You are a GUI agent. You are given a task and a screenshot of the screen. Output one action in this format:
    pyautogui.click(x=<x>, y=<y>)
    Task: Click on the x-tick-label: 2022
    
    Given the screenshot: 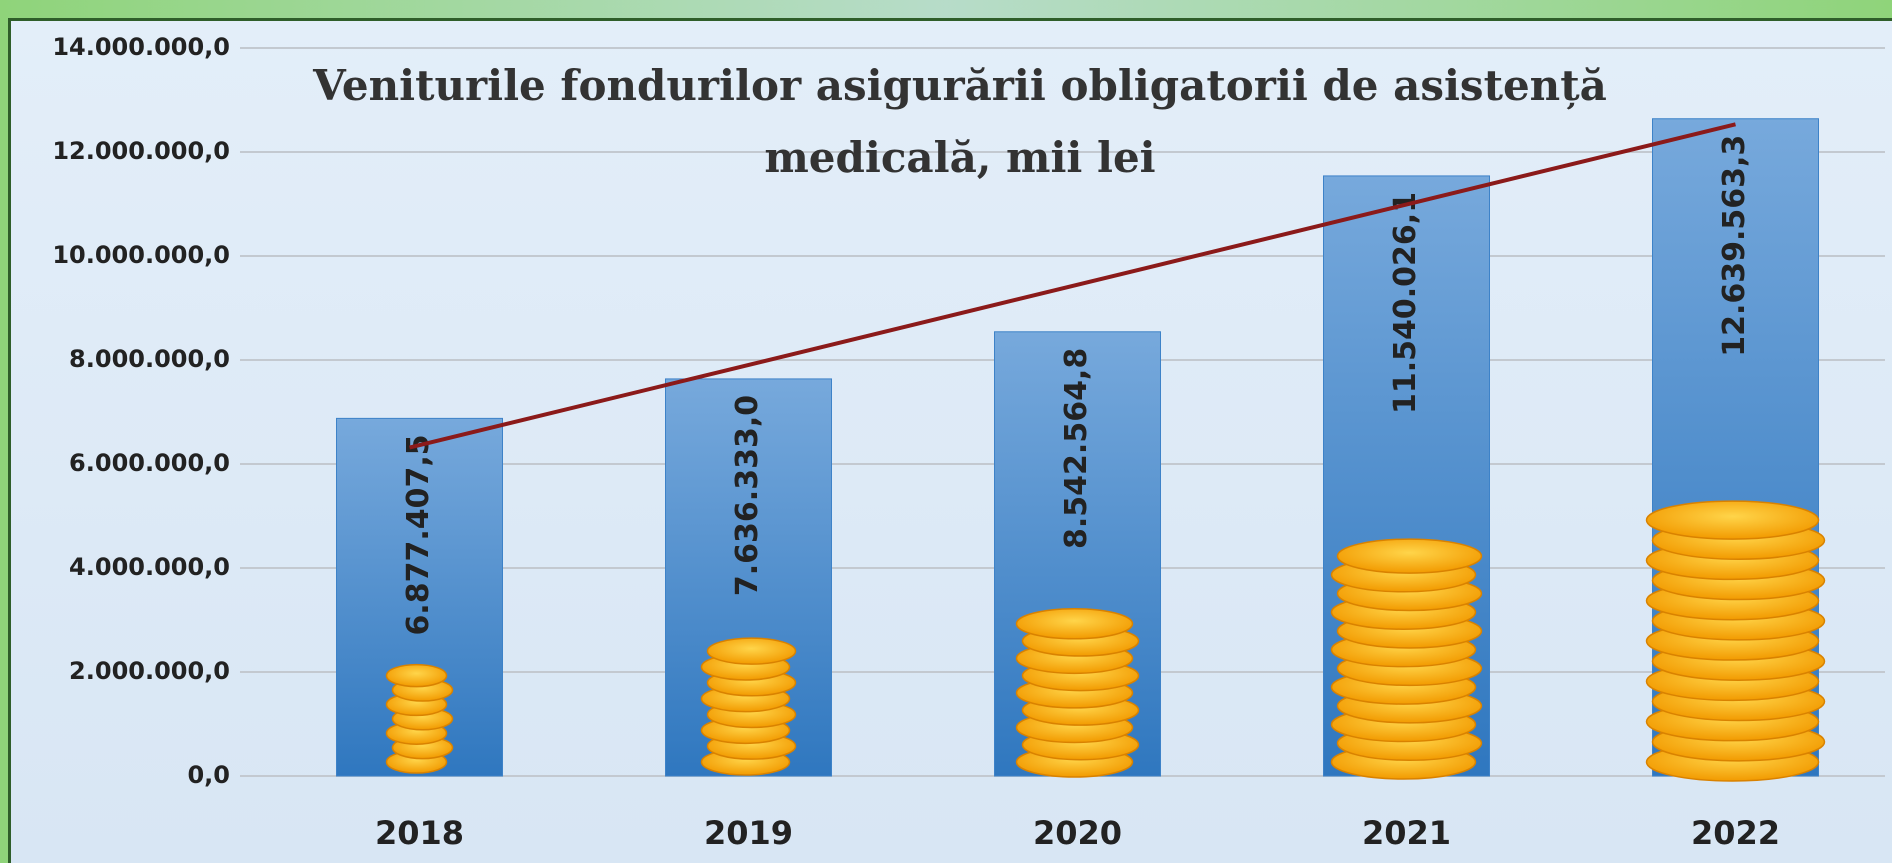 What is the action you would take?
    pyautogui.click(x=1735, y=833)
    